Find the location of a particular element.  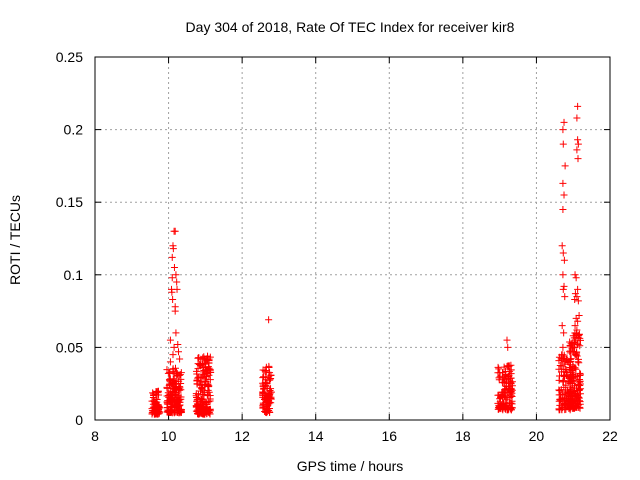

x-tick-label: 16 is located at coordinates (389, 436).